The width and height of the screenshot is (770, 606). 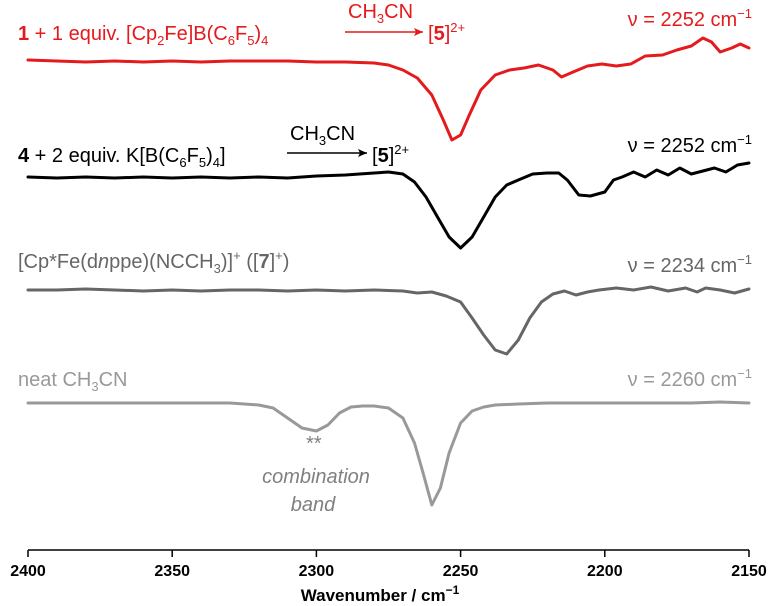 What do you see at coordinates (316, 477) in the screenshot?
I see `annotation-line-1: combination` at bounding box center [316, 477].